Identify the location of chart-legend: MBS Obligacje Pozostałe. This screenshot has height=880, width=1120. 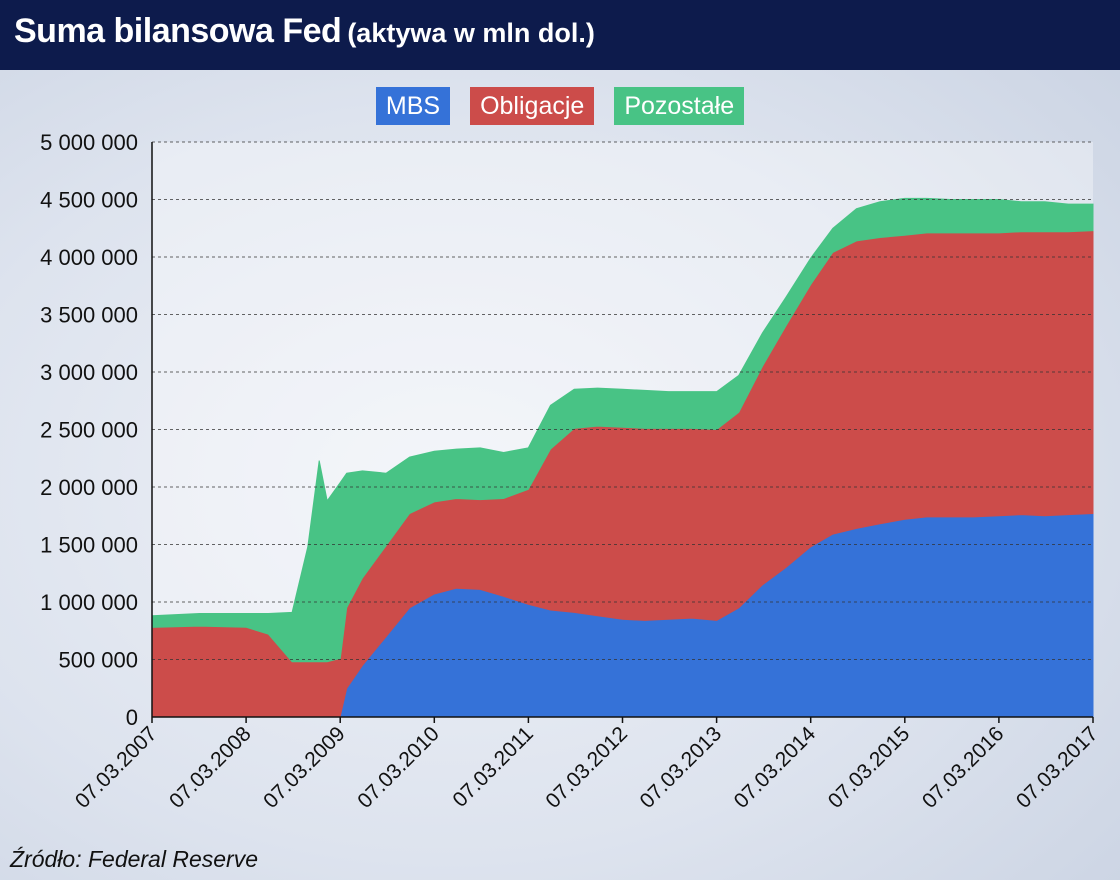
(560, 106).